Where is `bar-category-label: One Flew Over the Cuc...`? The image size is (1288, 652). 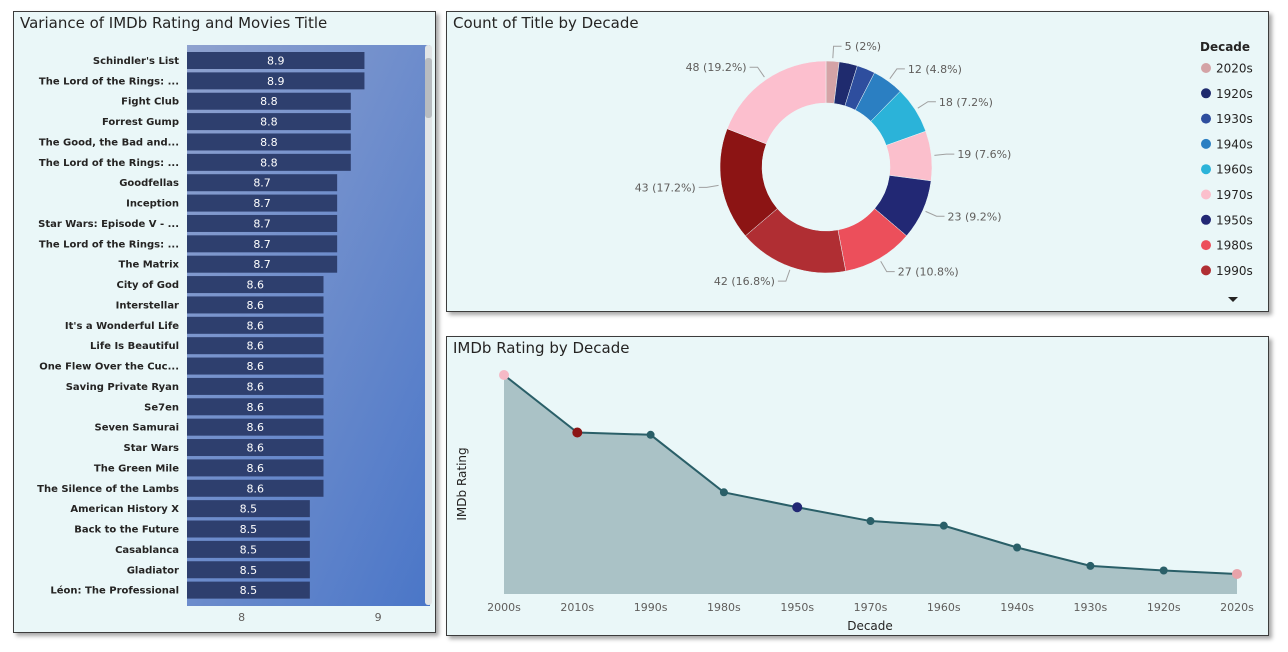
bar-category-label: One Flew Over the Cuc... is located at coordinates (109, 367).